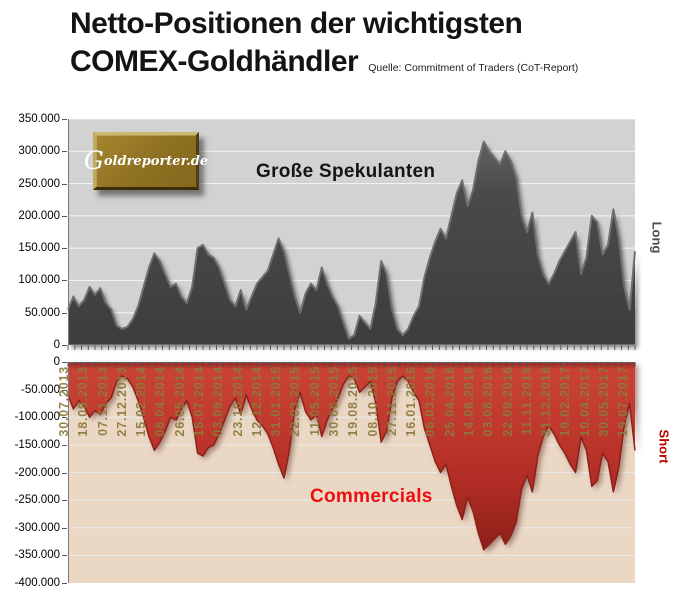  What do you see at coordinates (371, 496) in the screenshot?
I see `commercials-label: Commercials` at bounding box center [371, 496].